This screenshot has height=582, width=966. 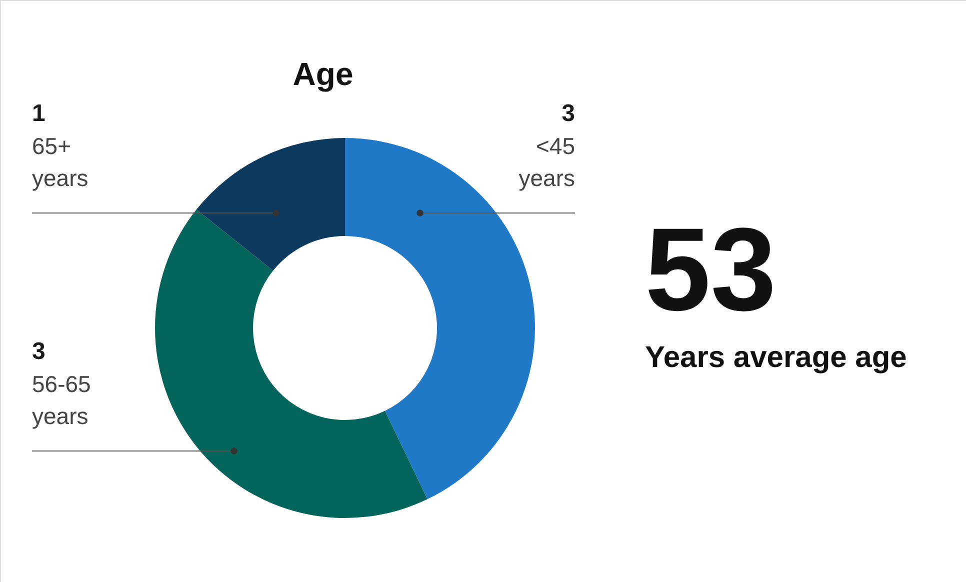 I want to click on slice-label: 65+ years, so click(x=60, y=162).